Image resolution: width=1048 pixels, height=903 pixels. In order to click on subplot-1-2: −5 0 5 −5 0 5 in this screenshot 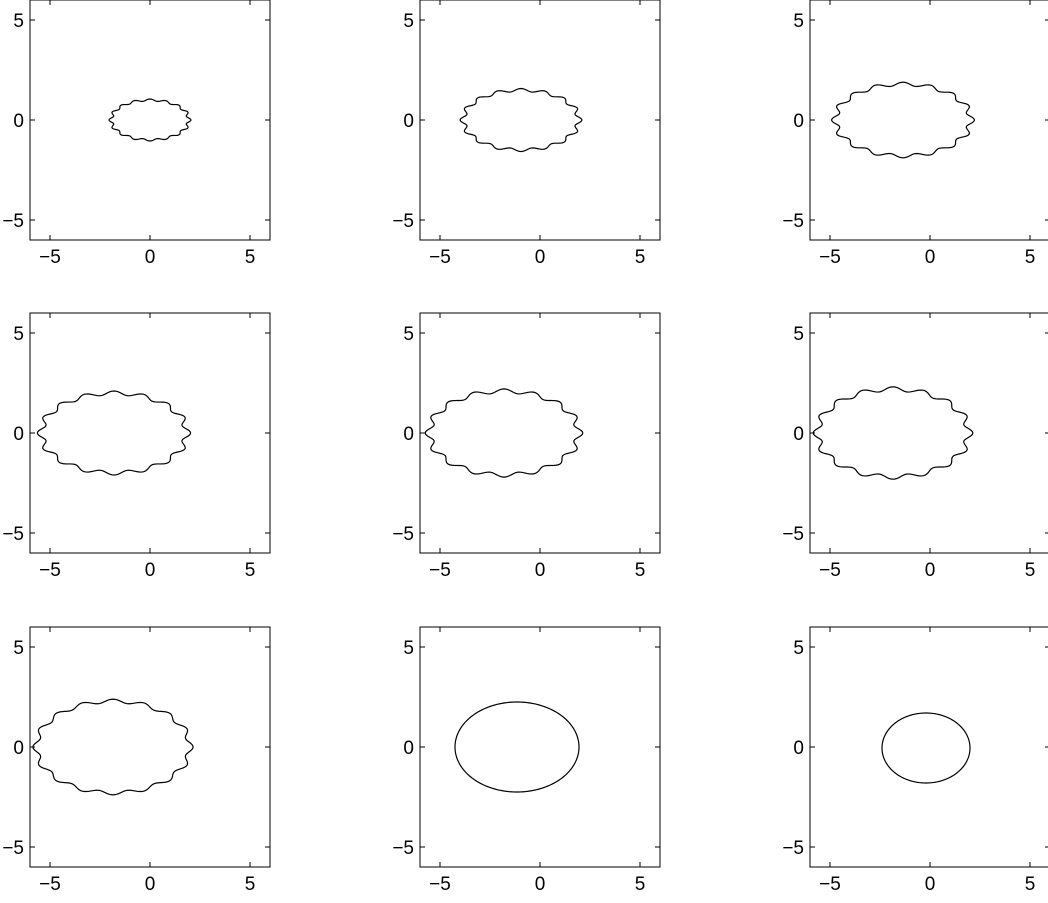, I will do `click(526, 134)`.